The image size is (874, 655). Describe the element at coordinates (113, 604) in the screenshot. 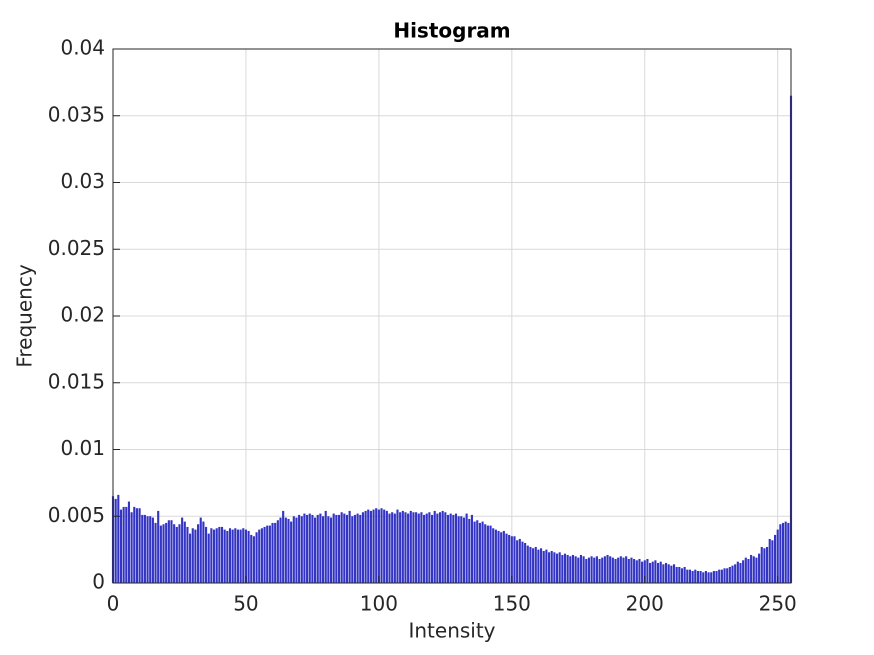

I see `x-tick-label: 0` at that location.